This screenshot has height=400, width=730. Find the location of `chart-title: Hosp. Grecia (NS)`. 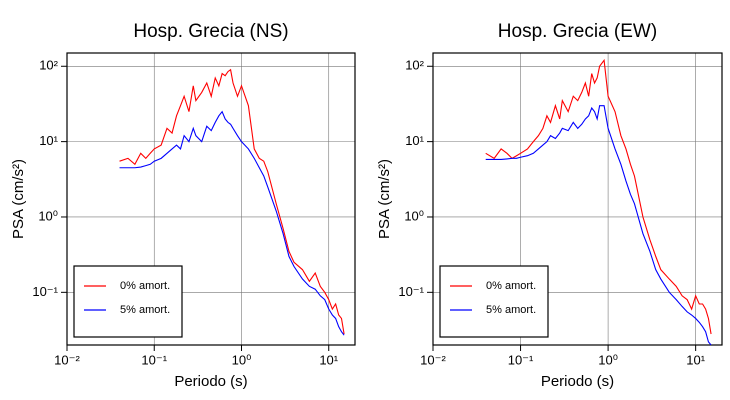

chart-title: Hosp. Grecia (NS) is located at coordinates (210, 31).